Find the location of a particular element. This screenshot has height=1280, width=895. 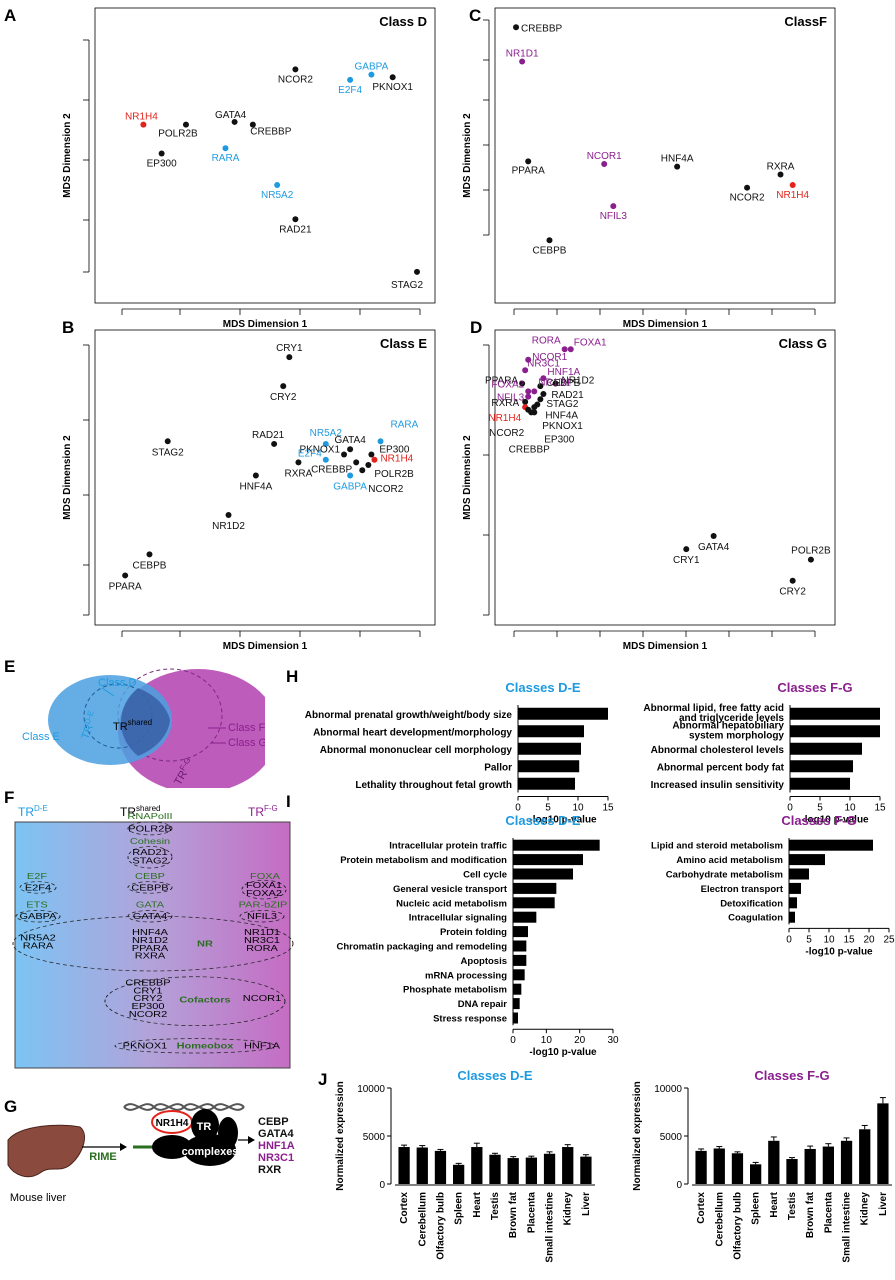

svg-text: Cofactors is located at coordinates (204, 1000).